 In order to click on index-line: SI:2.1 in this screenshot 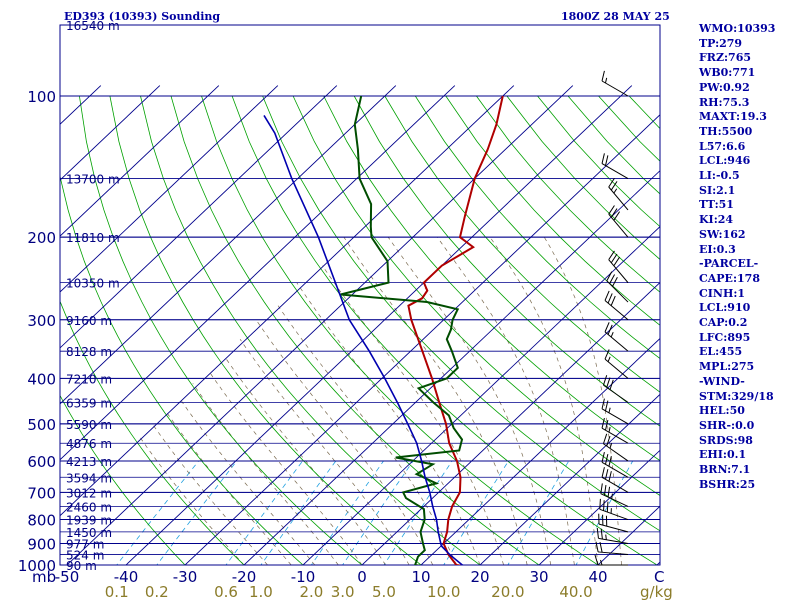, I will do `click(717, 190)`.